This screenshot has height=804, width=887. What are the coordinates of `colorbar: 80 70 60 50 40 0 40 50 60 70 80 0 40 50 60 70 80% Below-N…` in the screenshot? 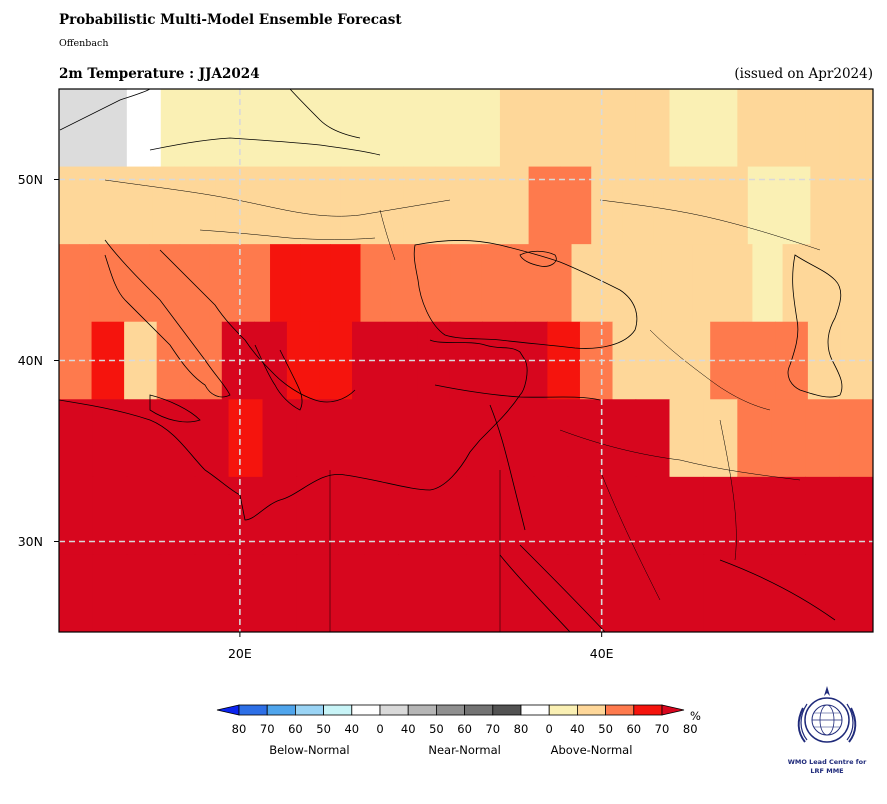 It's located at (458, 730).